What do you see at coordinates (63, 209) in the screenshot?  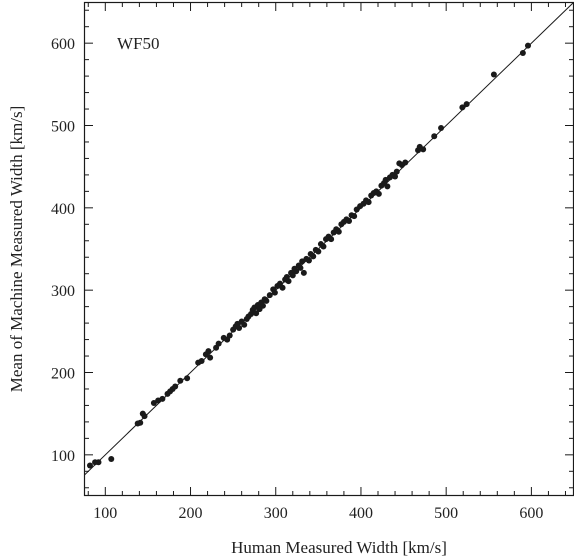 I see `y-tick-label: 400` at bounding box center [63, 209].